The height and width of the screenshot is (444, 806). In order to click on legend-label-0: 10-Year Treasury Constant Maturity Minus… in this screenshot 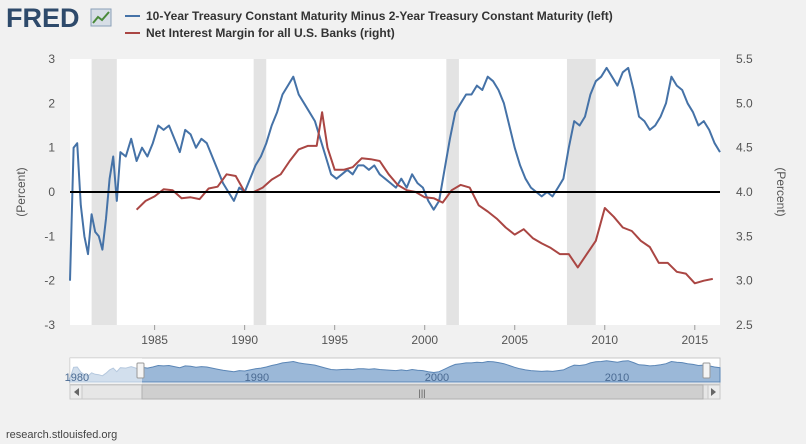, I will do `click(379, 16)`.